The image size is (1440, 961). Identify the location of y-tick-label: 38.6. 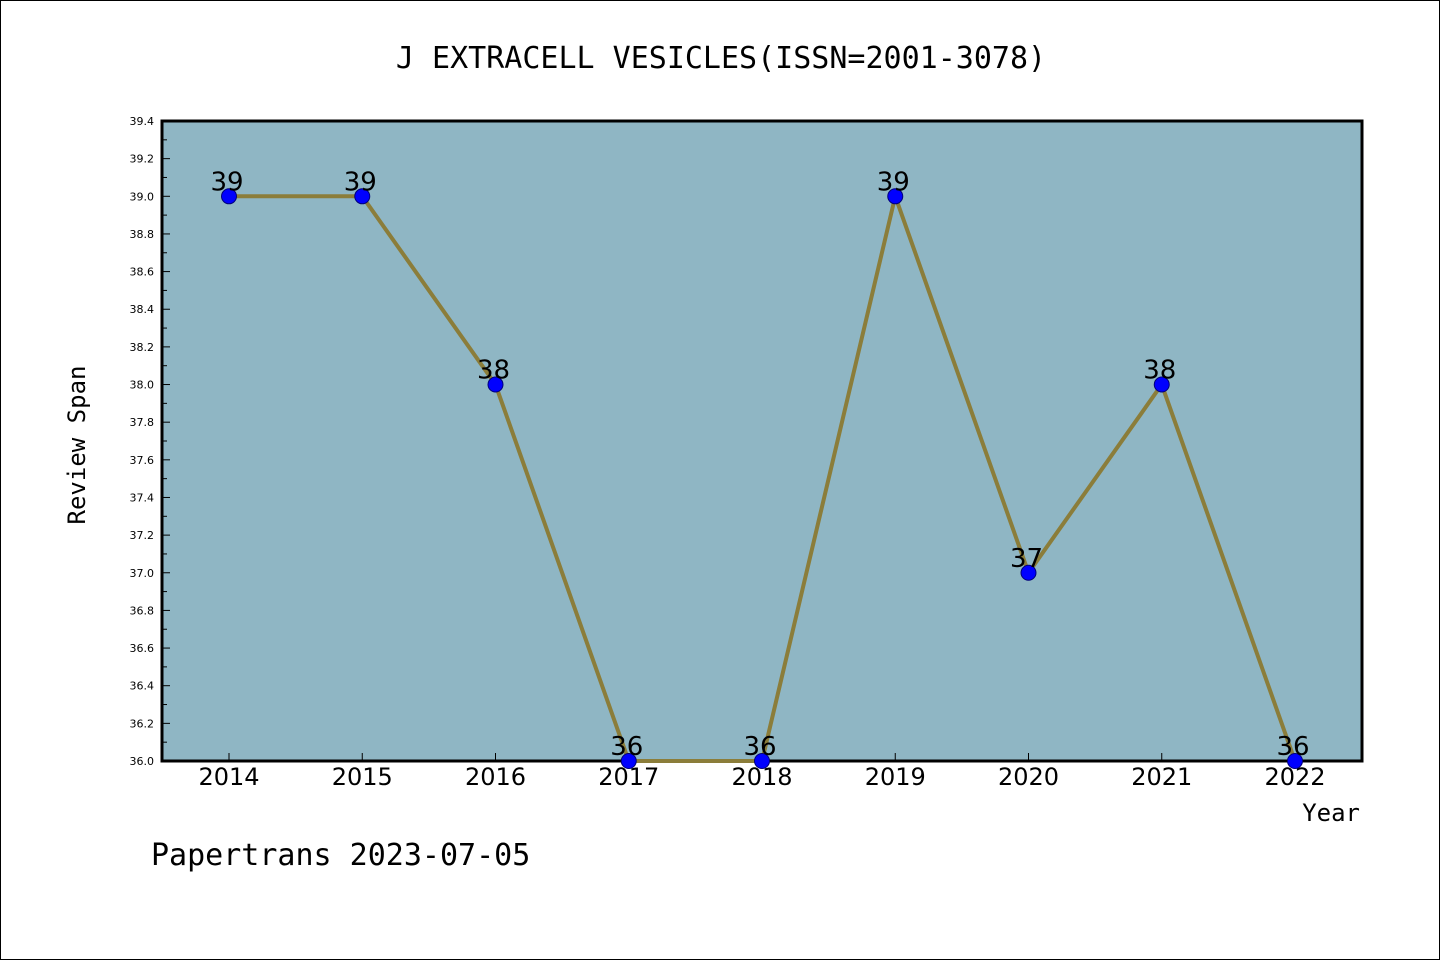
(142, 272).